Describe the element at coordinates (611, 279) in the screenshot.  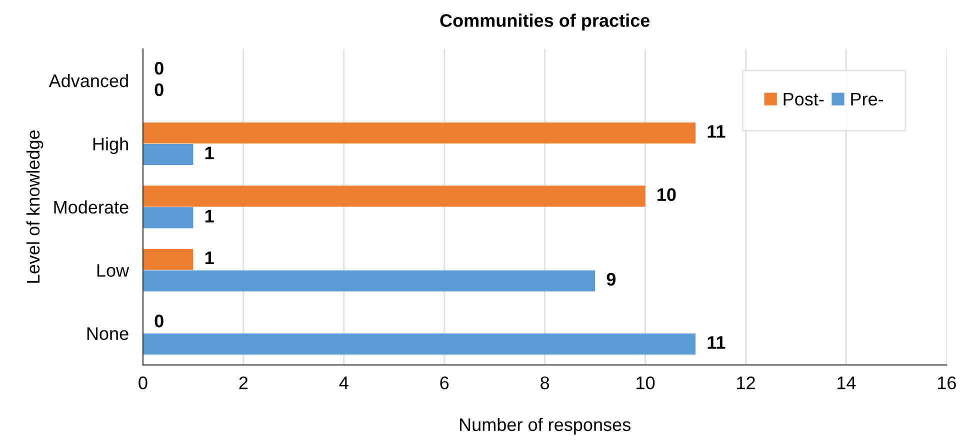
I see `data-label: 9` at that location.